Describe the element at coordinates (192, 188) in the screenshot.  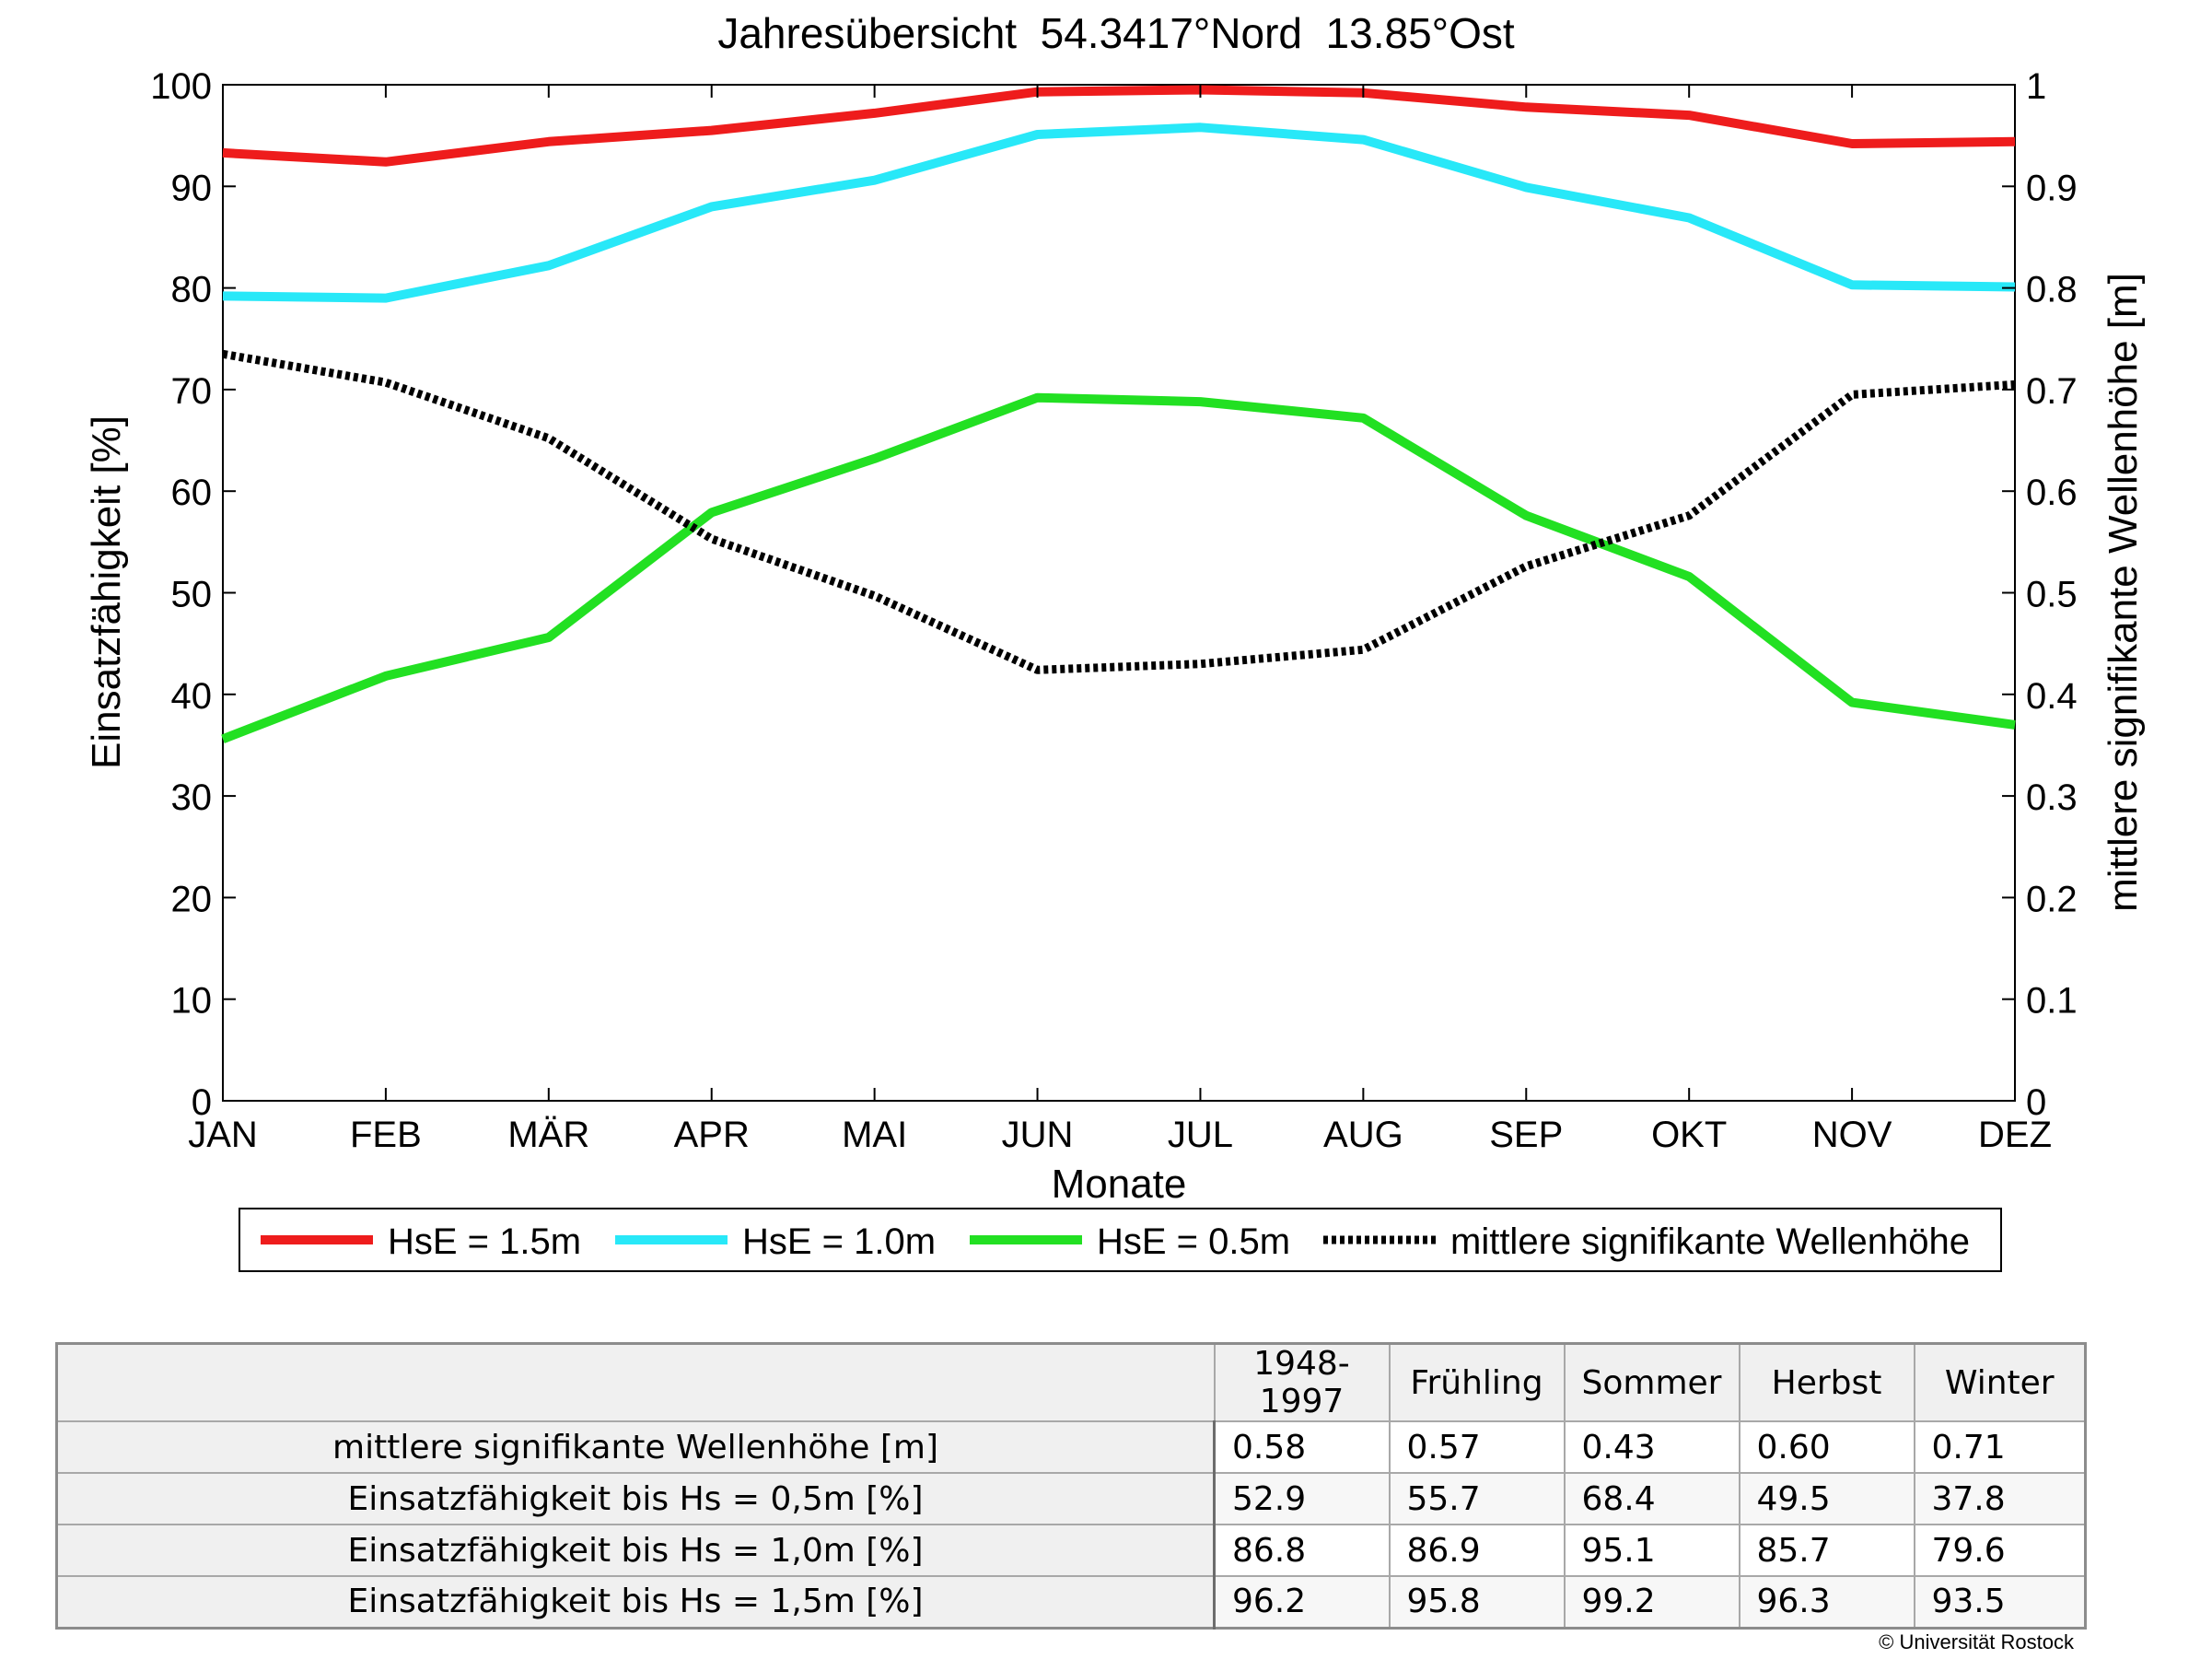
I see `y-tick-label: 90` at that location.